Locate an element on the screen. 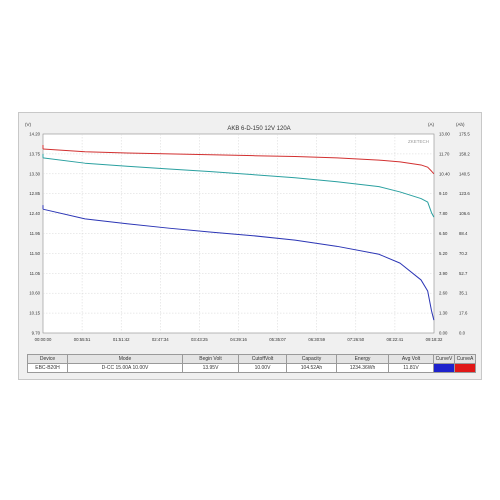 The image size is (500, 500). right-tick-label-a: 0.00 is located at coordinates (443, 333).